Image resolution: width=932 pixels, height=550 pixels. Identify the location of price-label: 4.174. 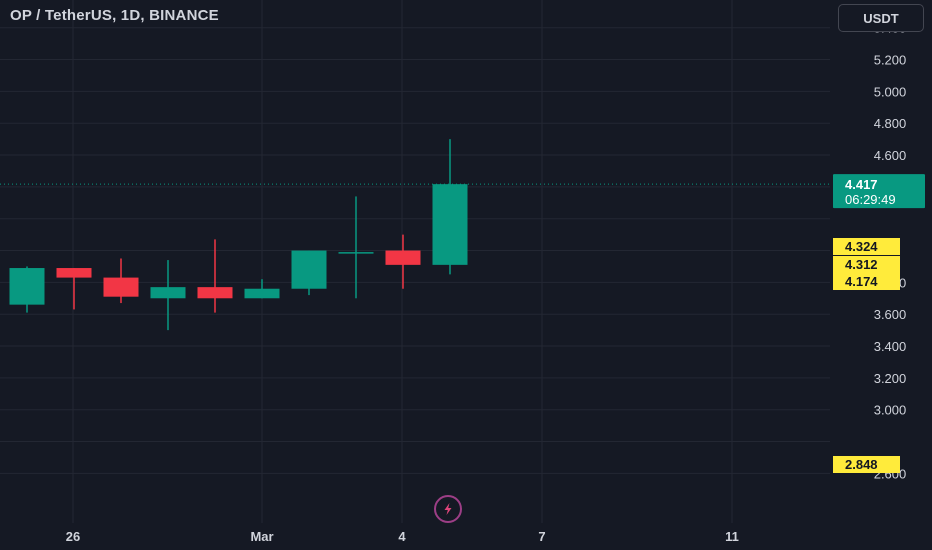
(861, 281).